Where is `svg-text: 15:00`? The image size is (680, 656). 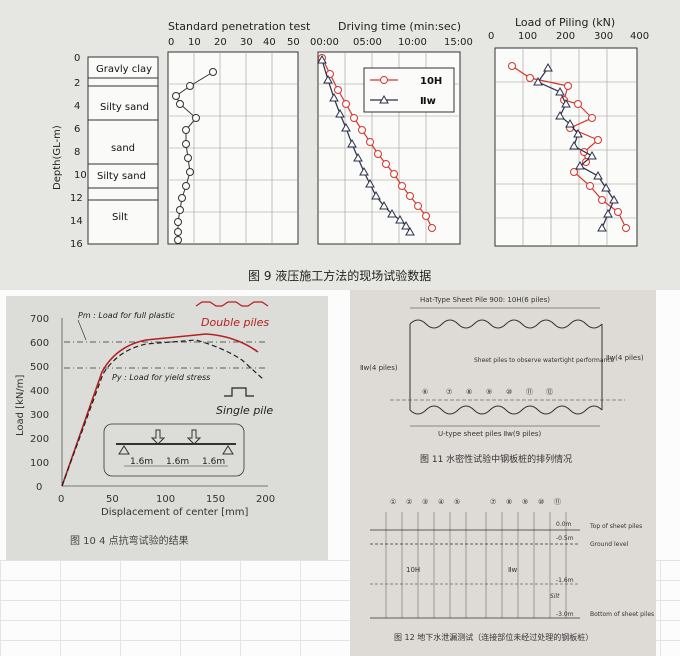
svg-text: 15:00 is located at coordinates (458, 42).